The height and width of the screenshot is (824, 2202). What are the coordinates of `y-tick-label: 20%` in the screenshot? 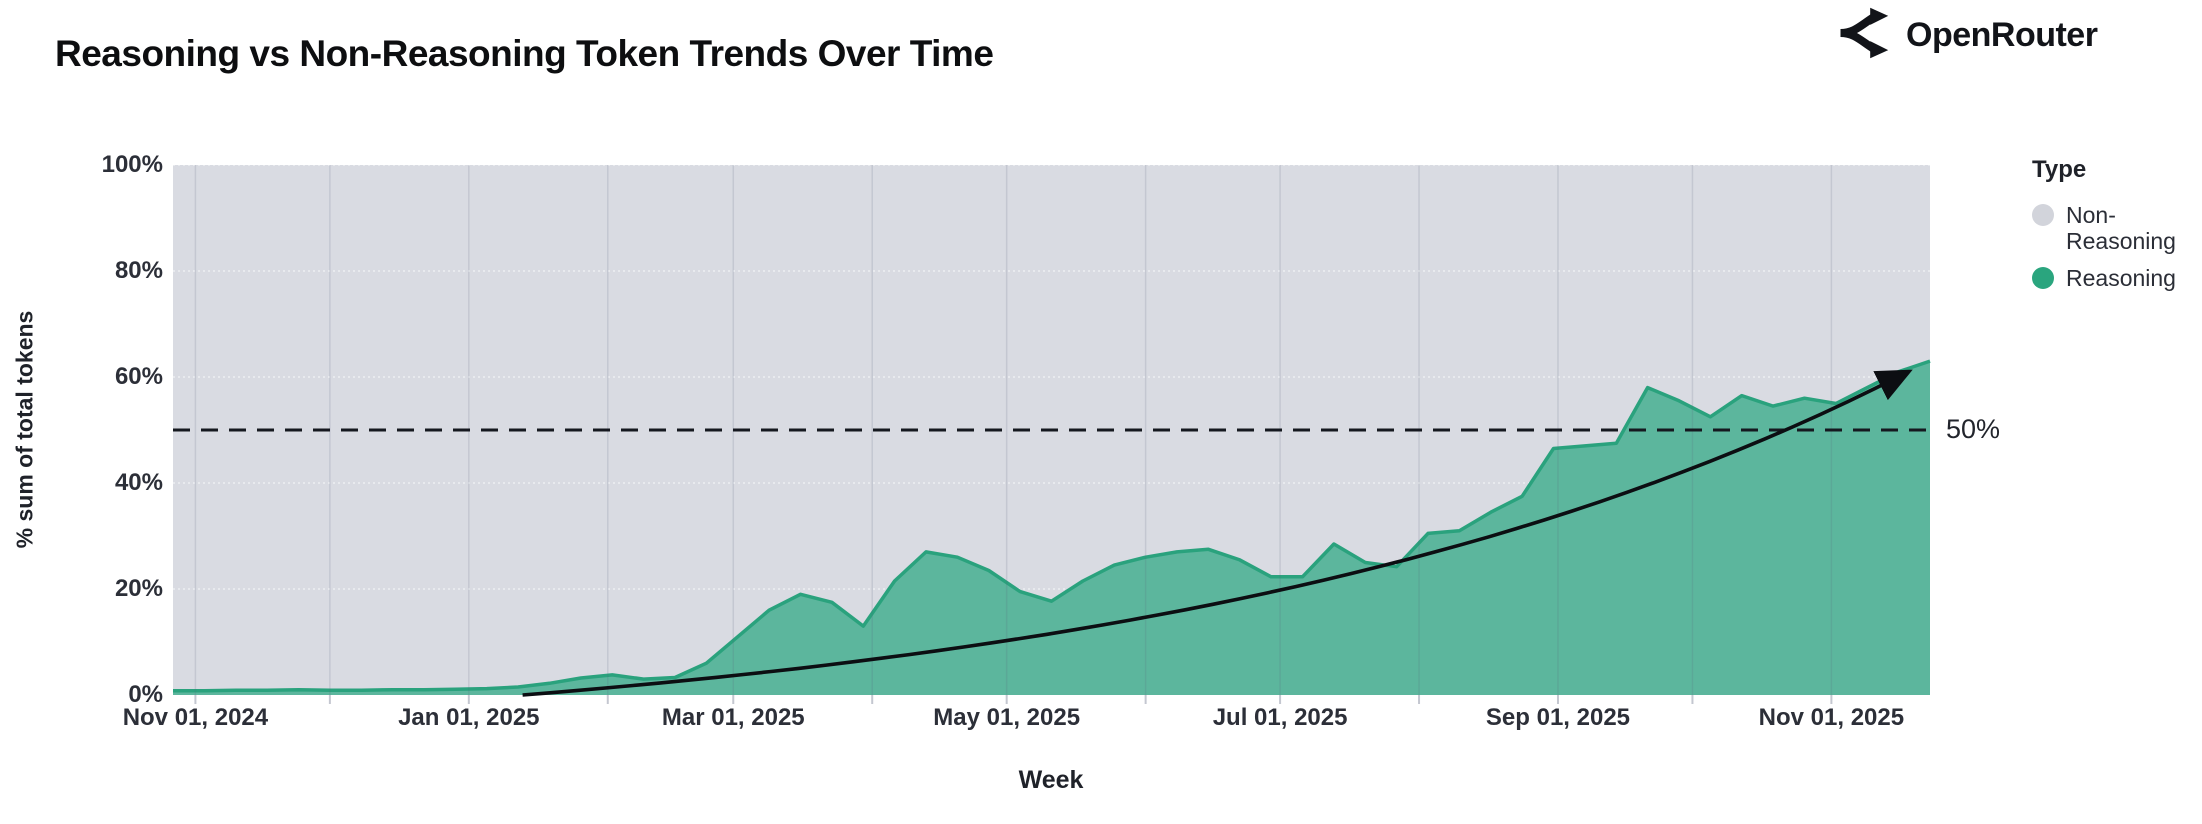 It's located at (138, 588).